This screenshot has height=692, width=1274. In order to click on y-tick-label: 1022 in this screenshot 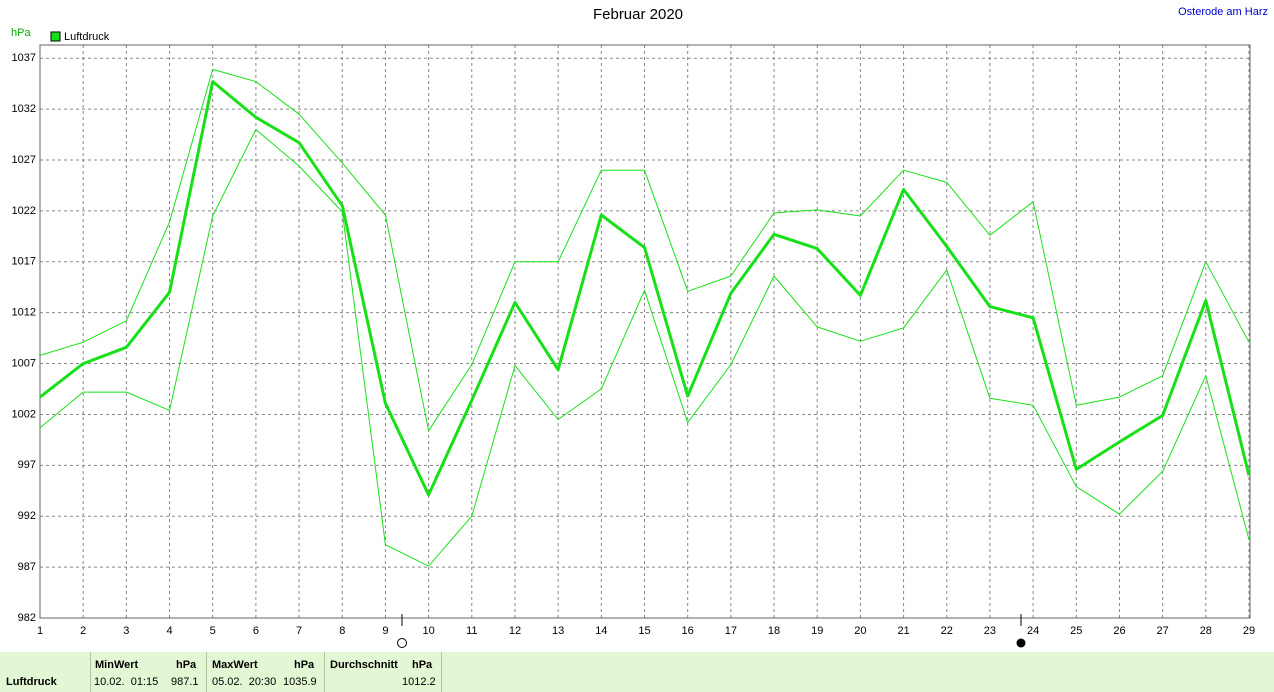, I will do `click(24, 211)`.